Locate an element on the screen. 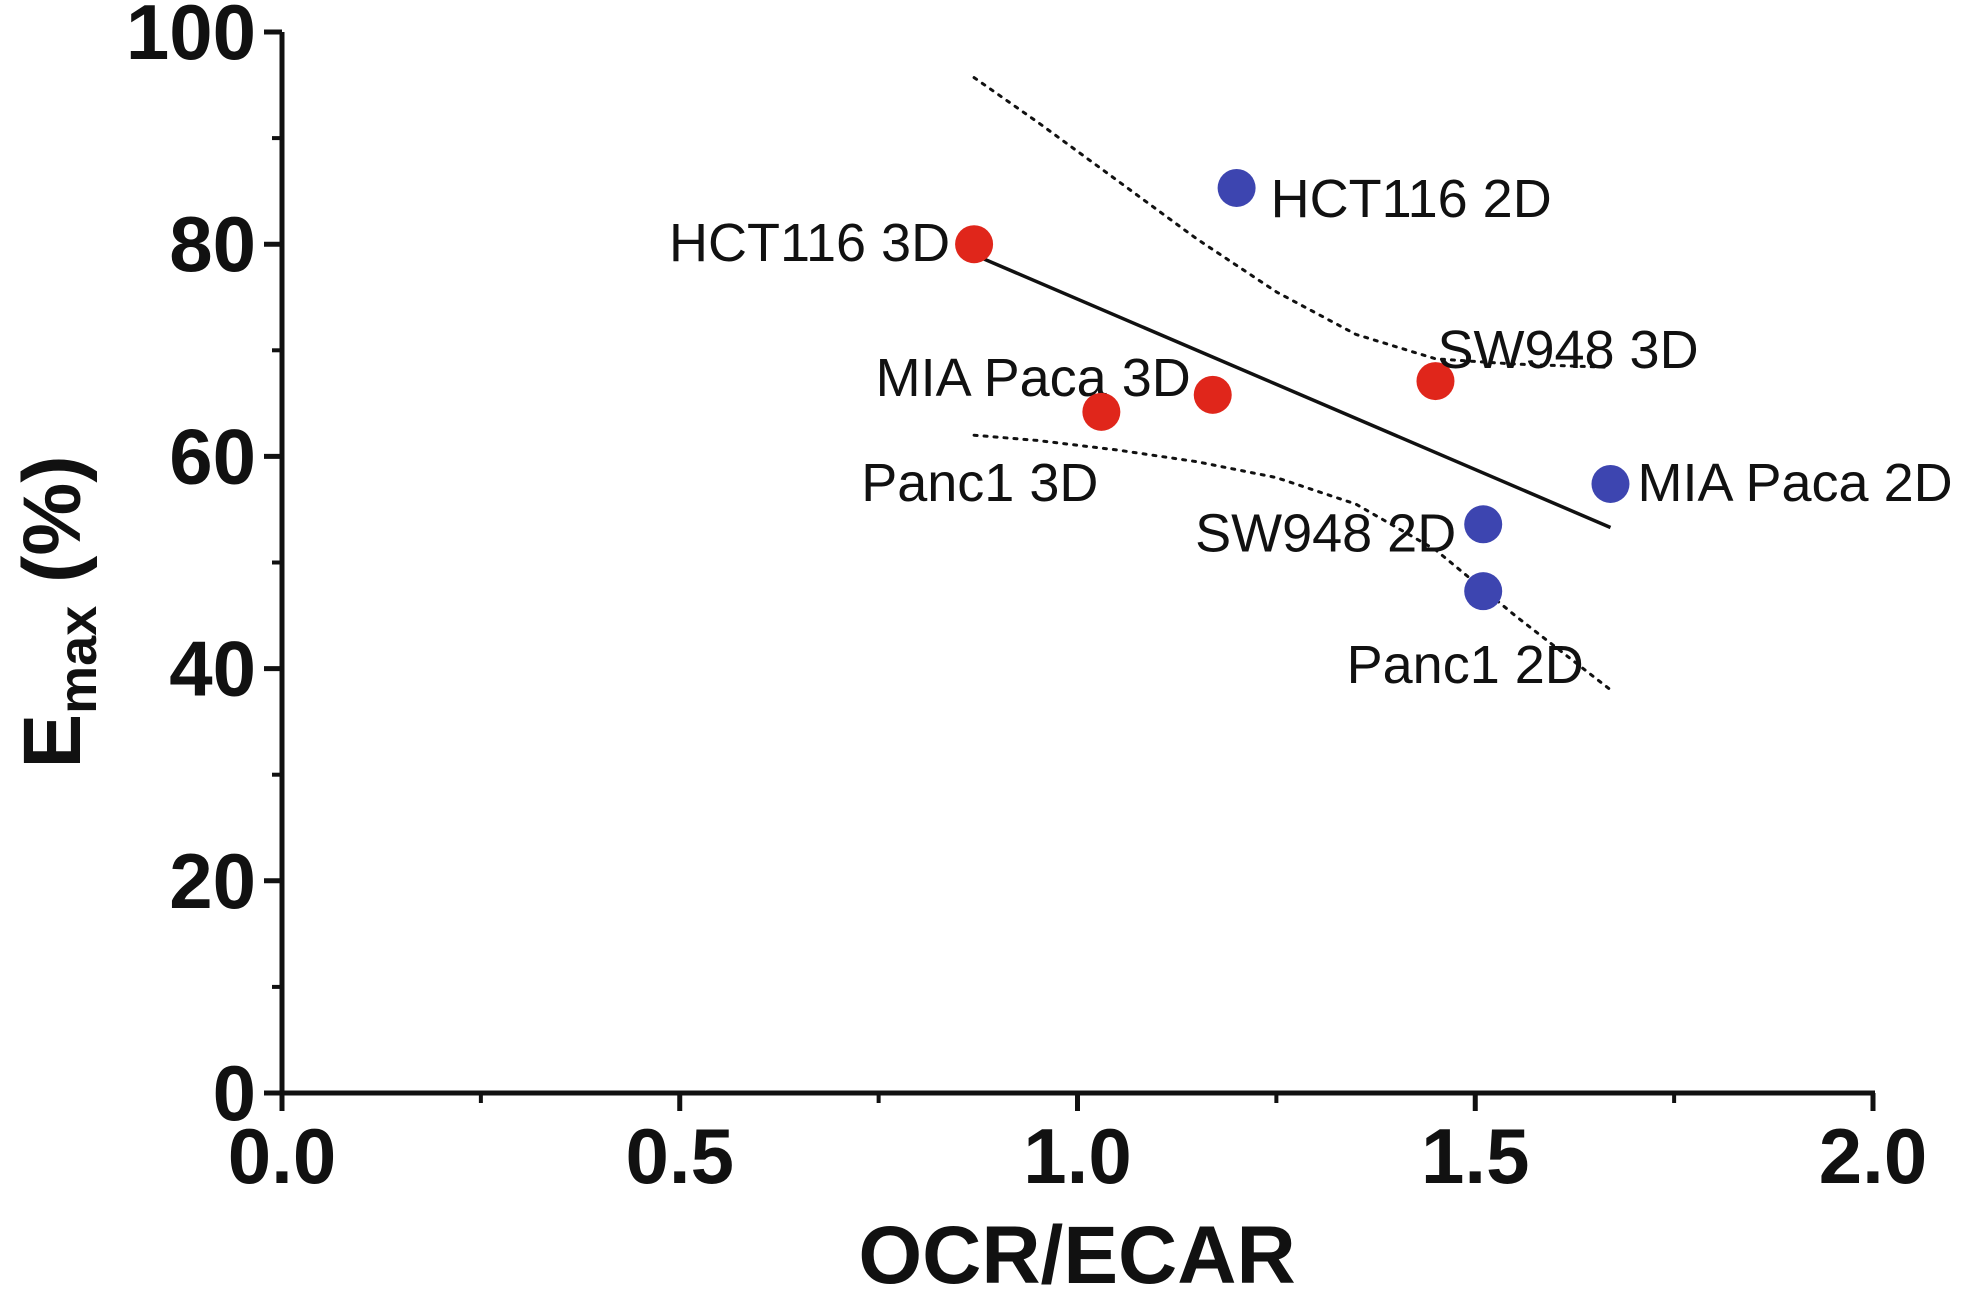  data-point-panc1-3d is located at coordinates (1101, 411).